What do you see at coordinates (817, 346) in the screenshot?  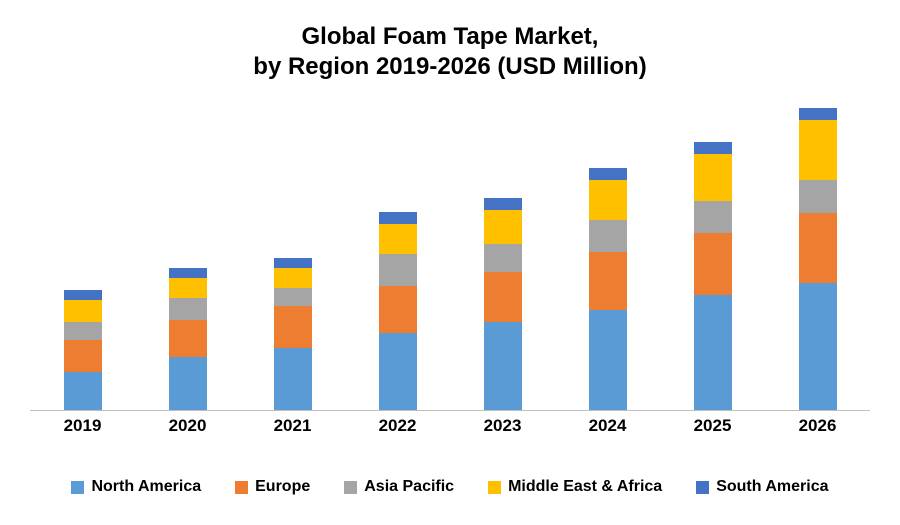 I see `bar-segment-north-america-2026` at bounding box center [817, 346].